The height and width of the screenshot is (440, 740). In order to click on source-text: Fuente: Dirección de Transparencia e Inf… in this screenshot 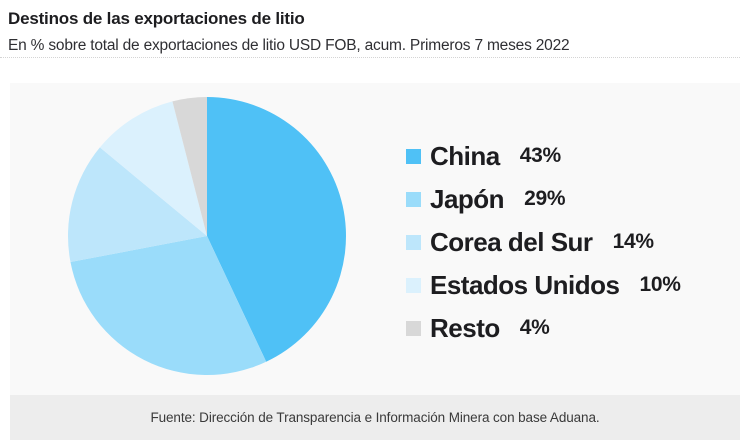, I will do `click(375, 417)`.